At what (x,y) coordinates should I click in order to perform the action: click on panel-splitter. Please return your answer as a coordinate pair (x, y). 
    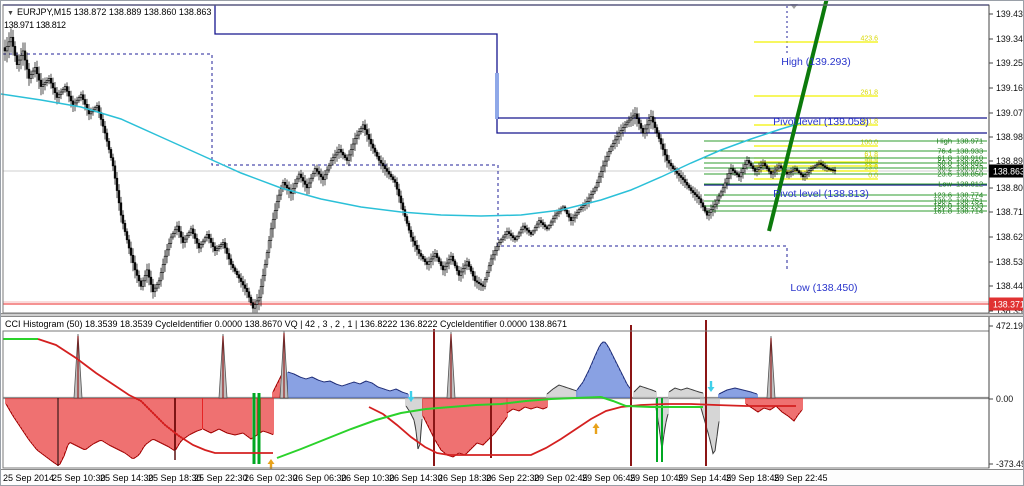
    Looking at the image, I should click on (512, 315).